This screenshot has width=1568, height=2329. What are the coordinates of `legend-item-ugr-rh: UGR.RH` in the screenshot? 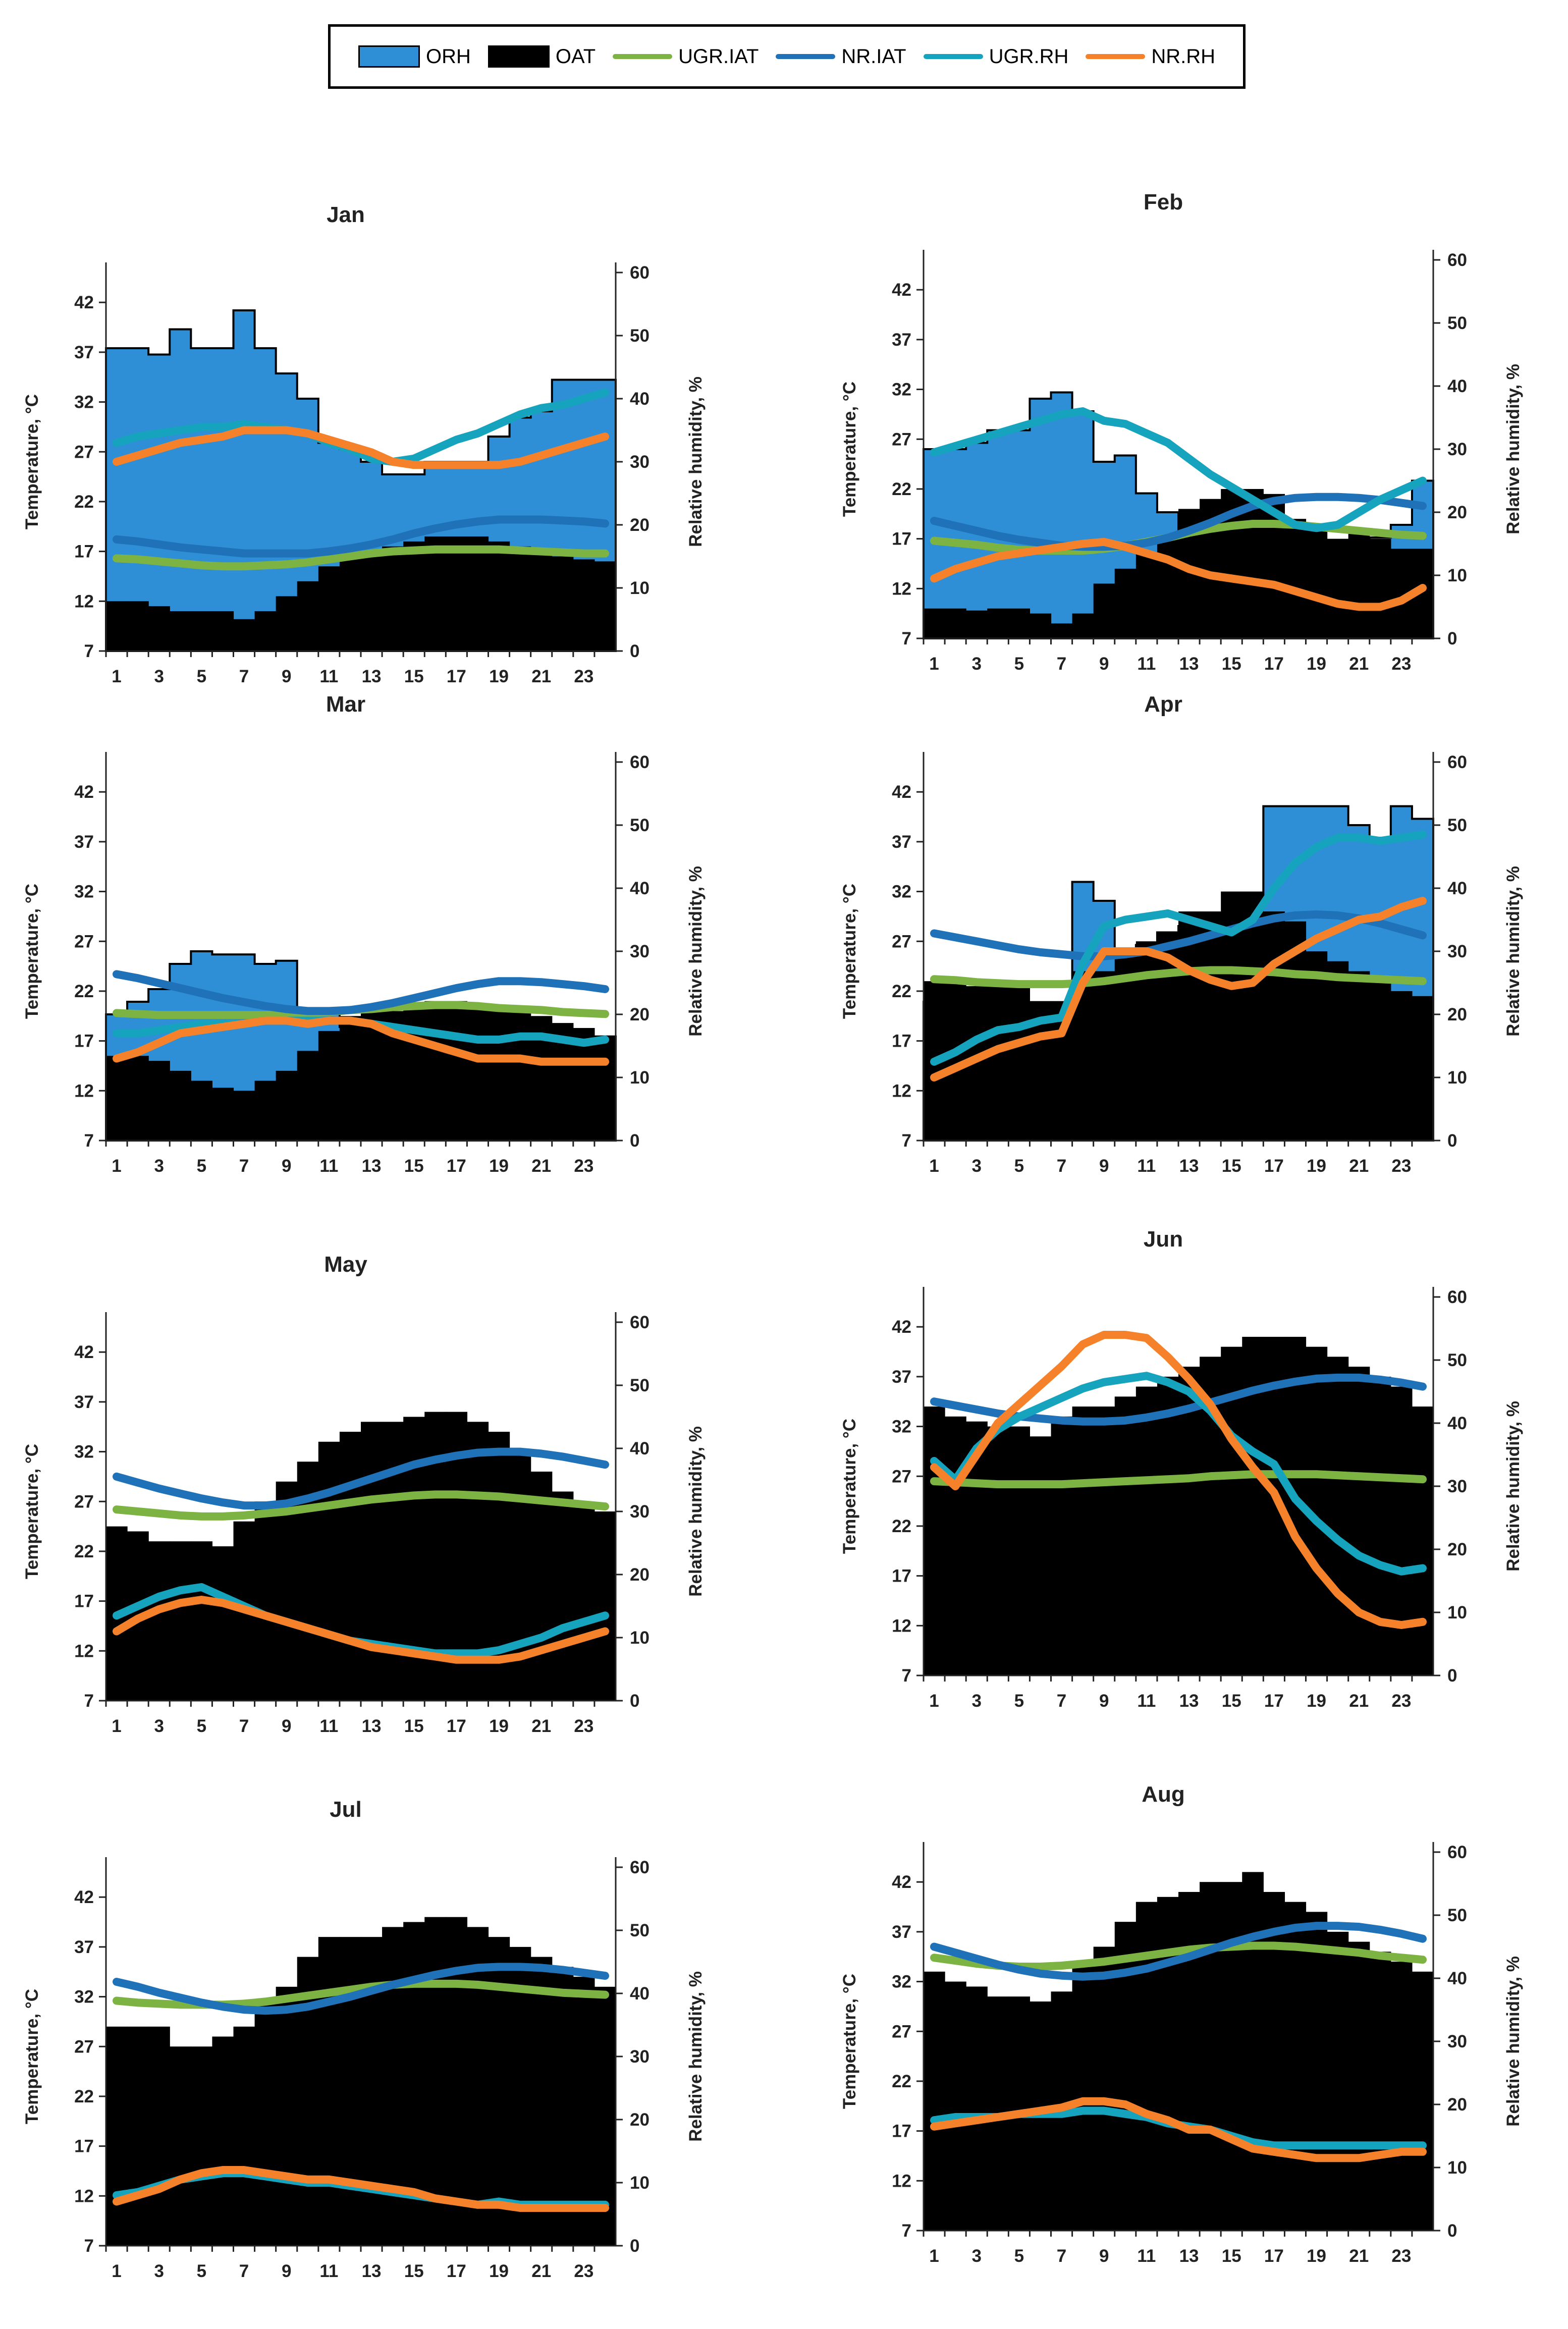 It's located at (996, 57).